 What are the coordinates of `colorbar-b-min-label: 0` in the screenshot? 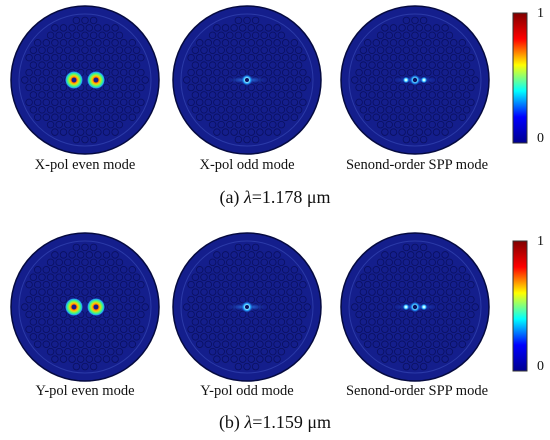 It's located at (540, 366).